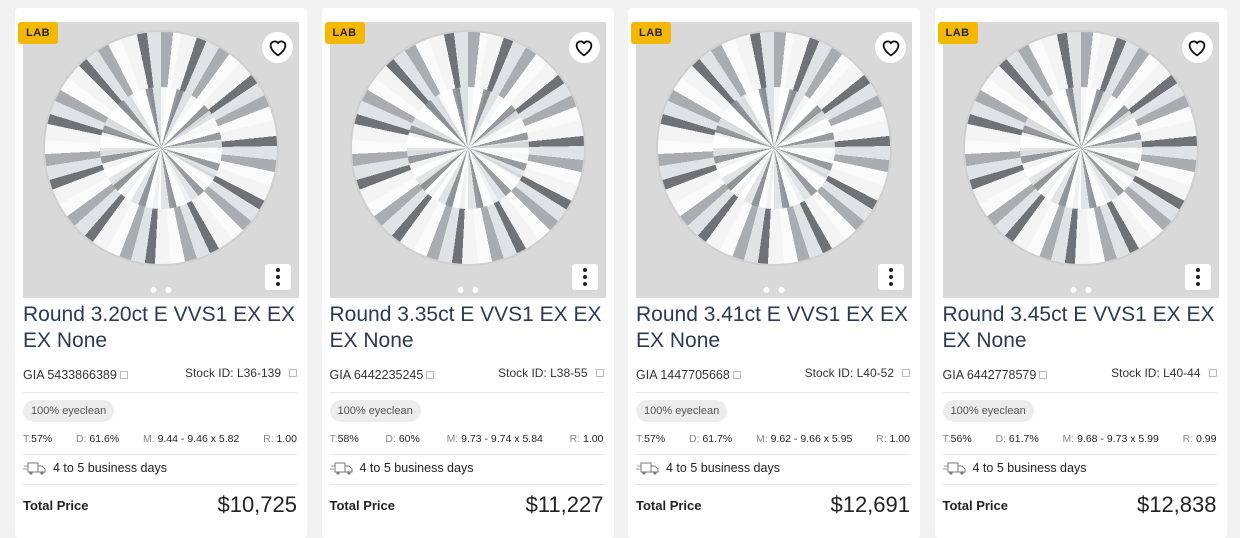 The width and height of the screenshot is (1240, 538). Describe the element at coordinates (870, 504) in the screenshot. I see `price-value: $12,691` at that location.